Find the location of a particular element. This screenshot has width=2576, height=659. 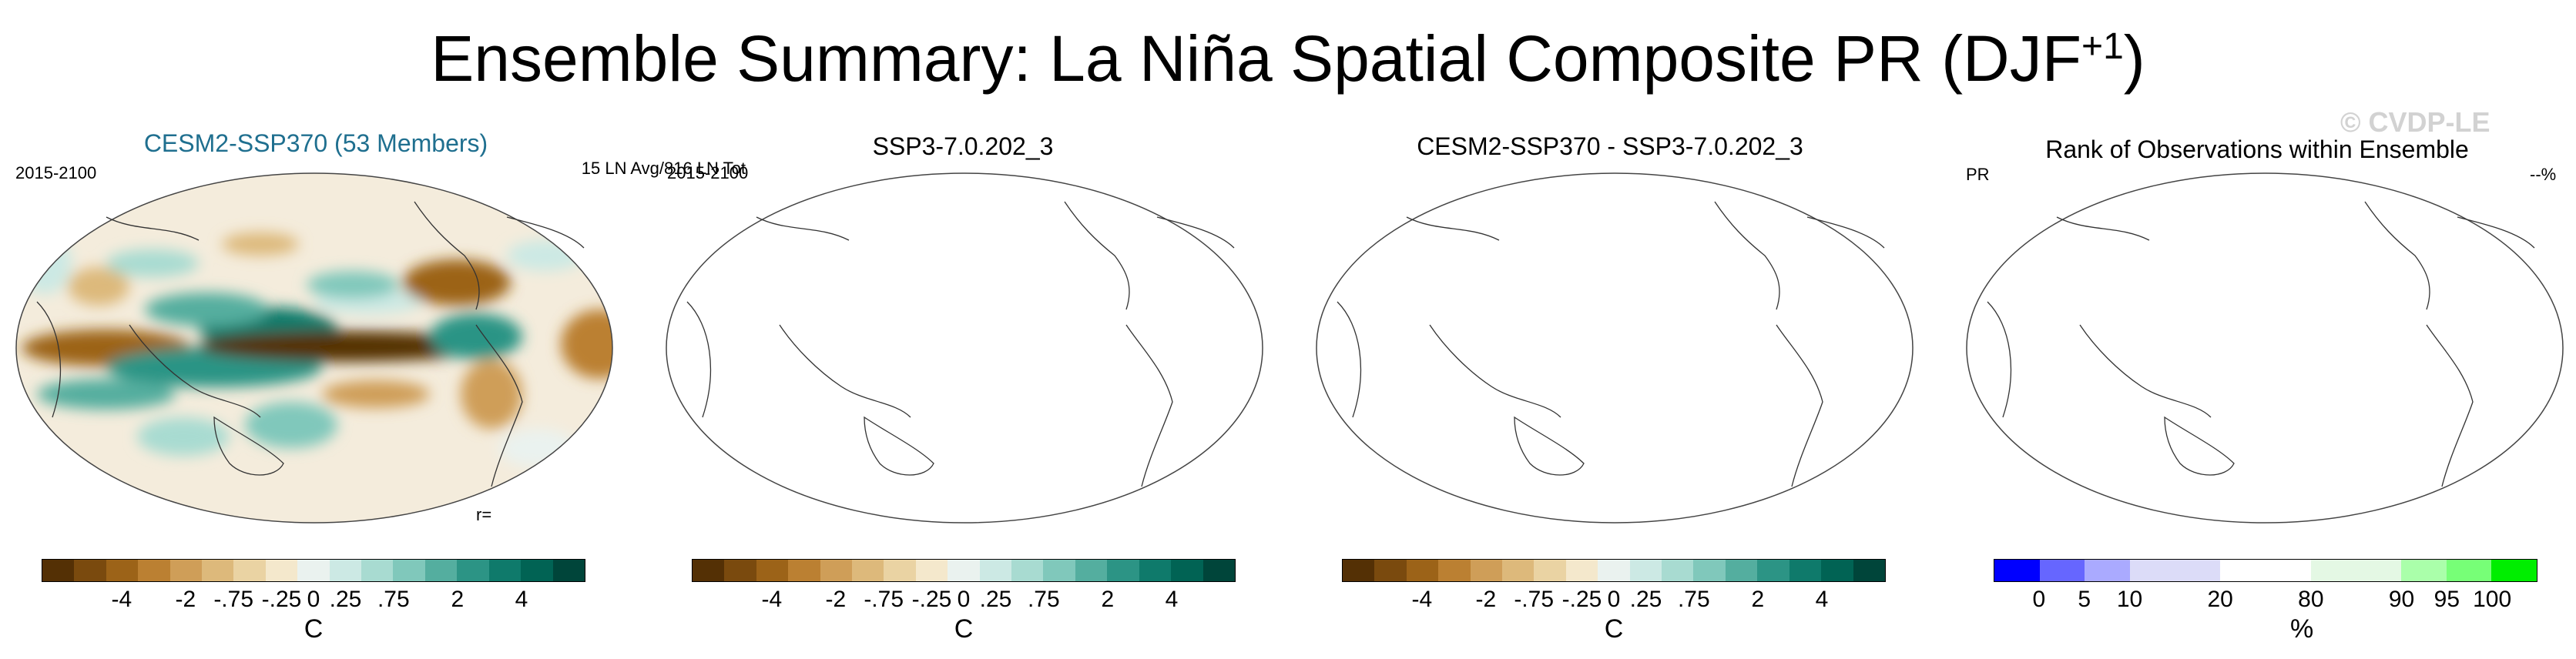

panel-3-title: CESM2-SSP370 - SSP3-7.0.202_3 is located at coordinates (1610, 146).